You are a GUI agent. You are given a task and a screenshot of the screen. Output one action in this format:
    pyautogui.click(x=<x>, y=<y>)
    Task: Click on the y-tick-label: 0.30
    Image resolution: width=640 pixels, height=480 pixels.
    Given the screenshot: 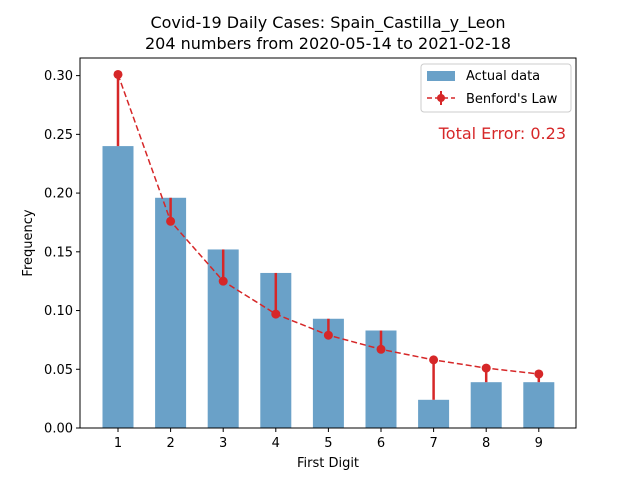 What is the action you would take?
    pyautogui.click(x=58, y=76)
    